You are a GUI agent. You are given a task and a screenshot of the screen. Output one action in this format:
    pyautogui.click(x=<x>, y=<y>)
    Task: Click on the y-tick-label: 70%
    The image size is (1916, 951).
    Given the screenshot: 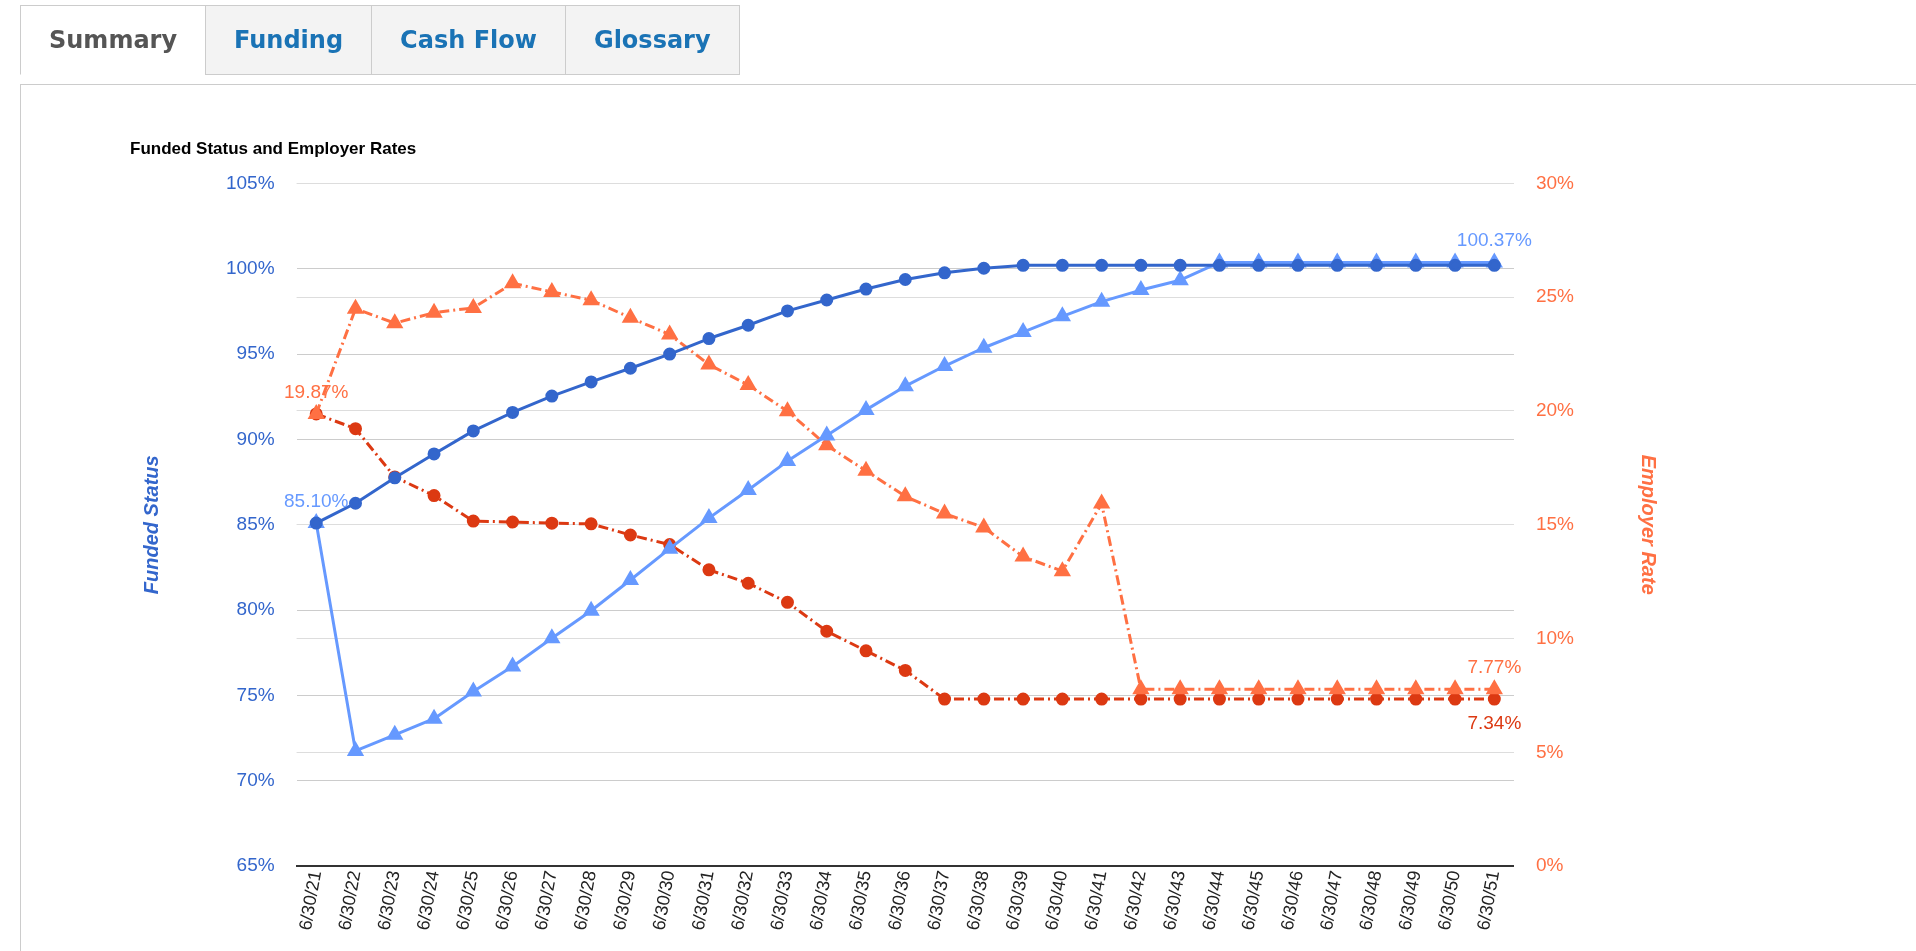 What is the action you would take?
    pyautogui.click(x=255, y=779)
    